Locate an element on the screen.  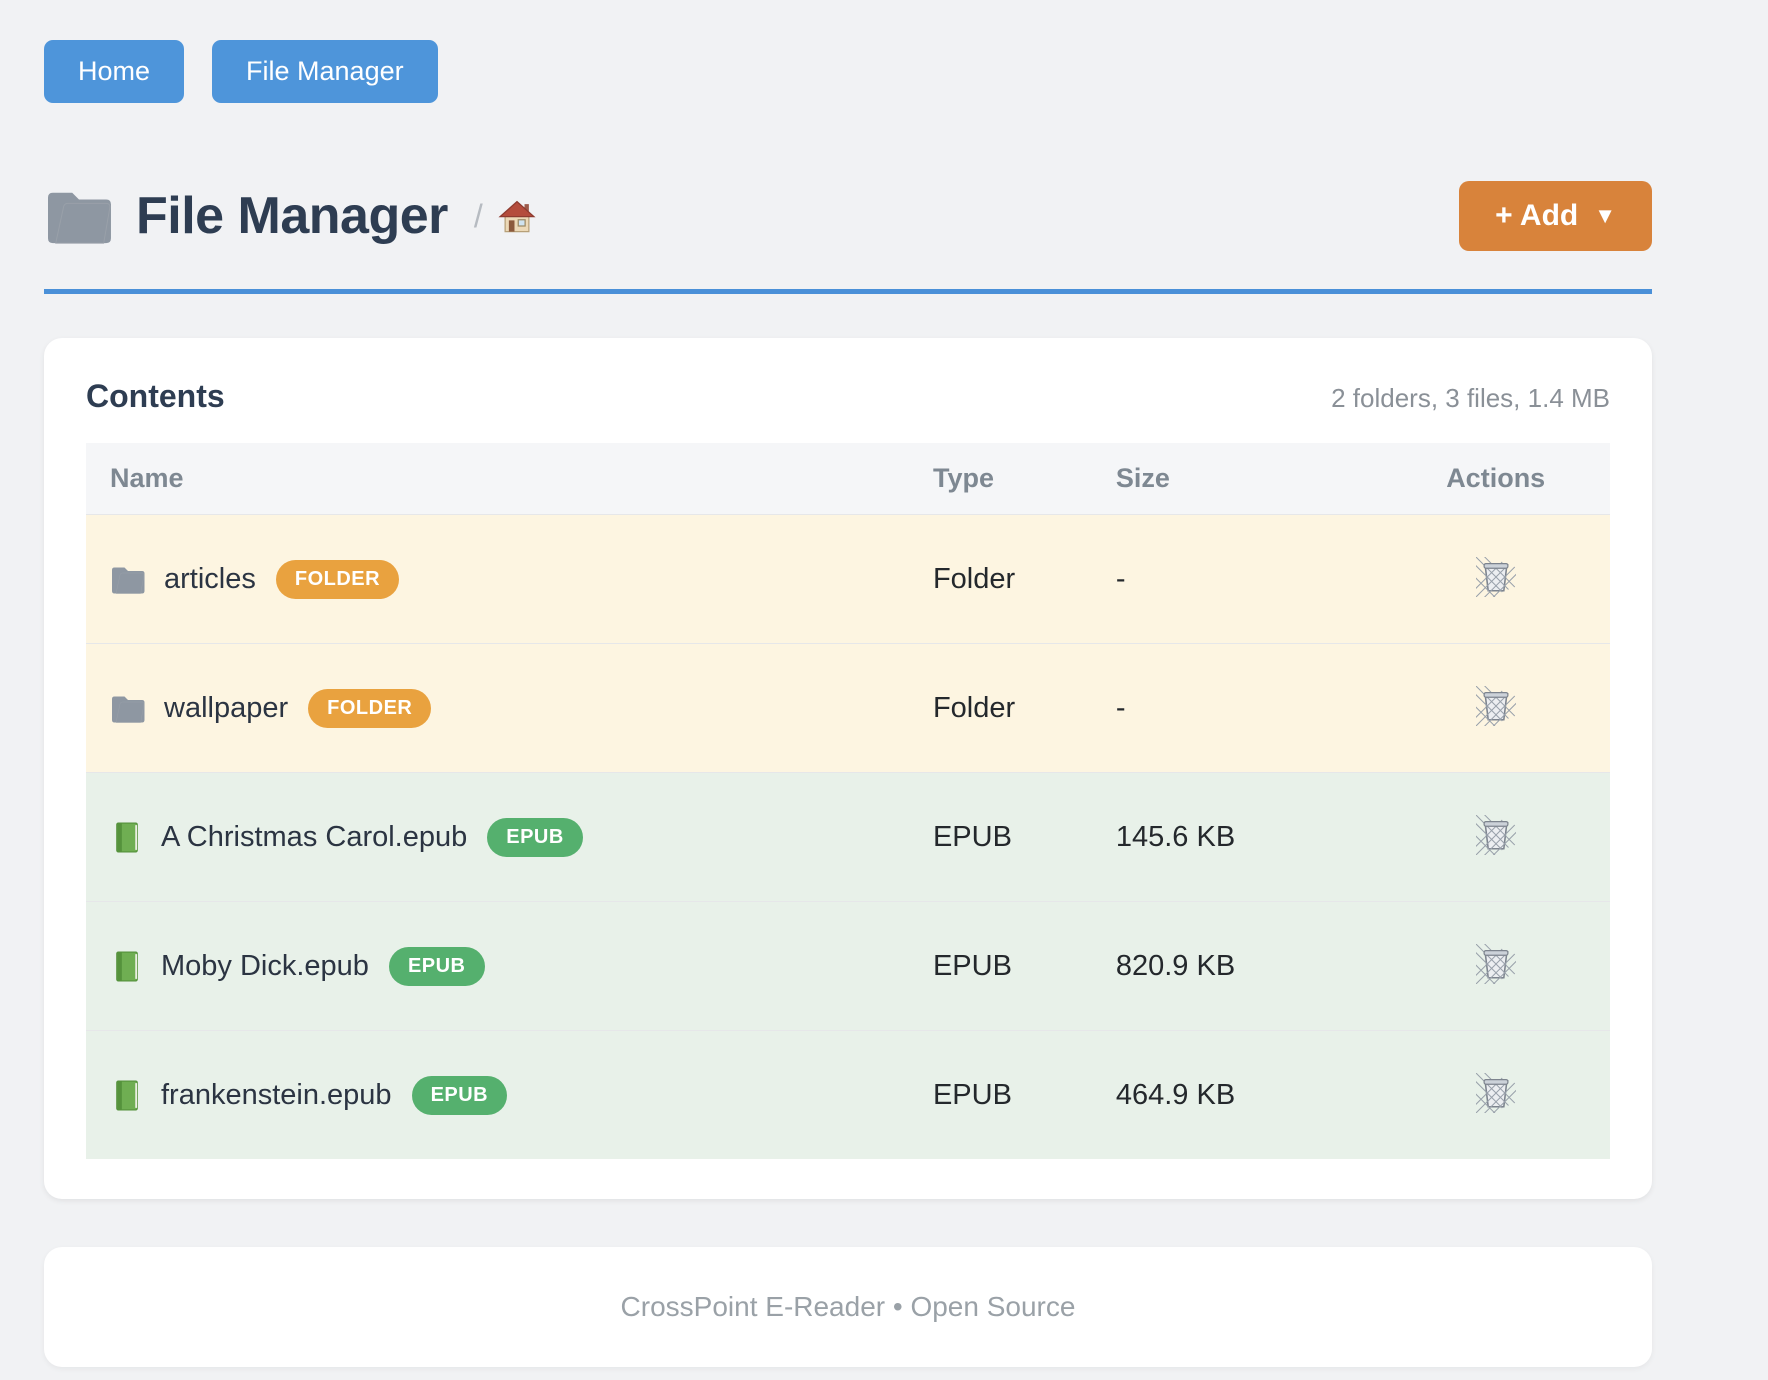
column-header-name: Name is located at coordinates (147, 478).